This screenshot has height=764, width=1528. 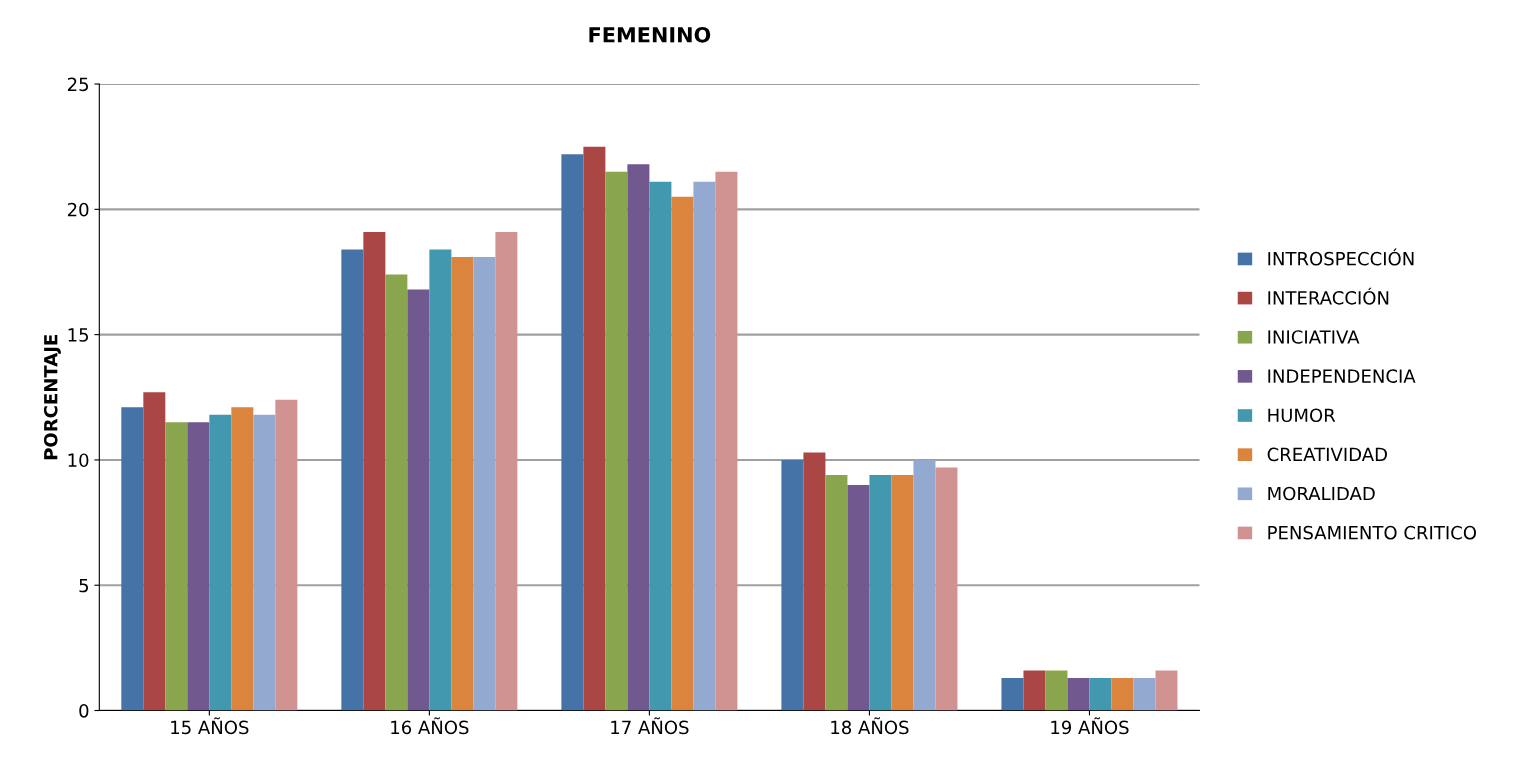 What do you see at coordinates (84, 585) in the screenshot?
I see `y-tick-label: 5` at bounding box center [84, 585].